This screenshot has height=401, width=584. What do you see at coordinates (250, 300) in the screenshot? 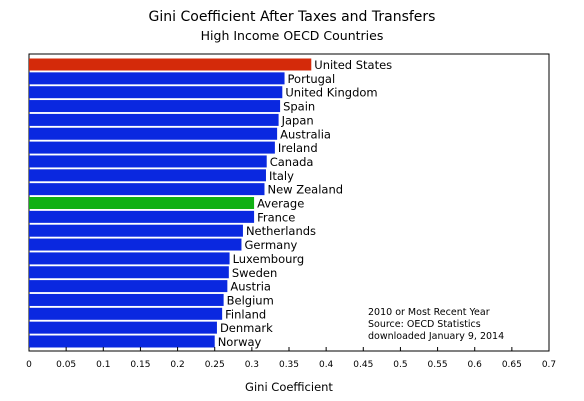
I see `bar-label-belgium: Belgium` at bounding box center [250, 300].